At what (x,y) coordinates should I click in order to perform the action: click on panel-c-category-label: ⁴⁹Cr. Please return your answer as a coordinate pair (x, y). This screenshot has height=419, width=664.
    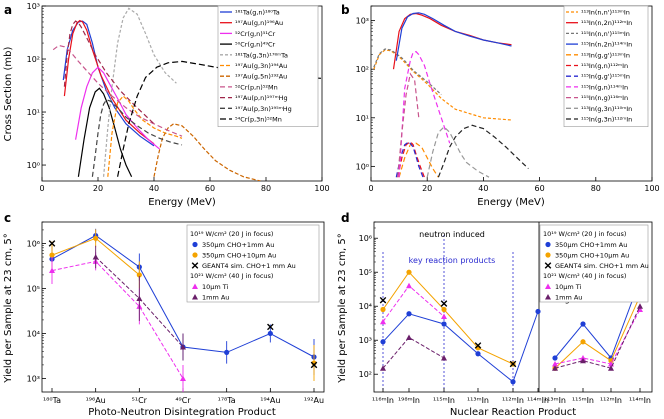
    Looking at the image, I should click on (183, 400).